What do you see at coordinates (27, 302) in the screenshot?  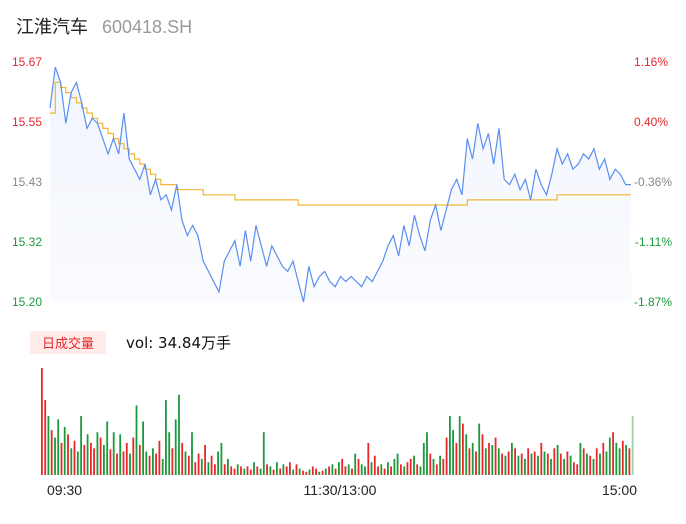 I see `y-tick-label: 15.20` at bounding box center [27, 302].